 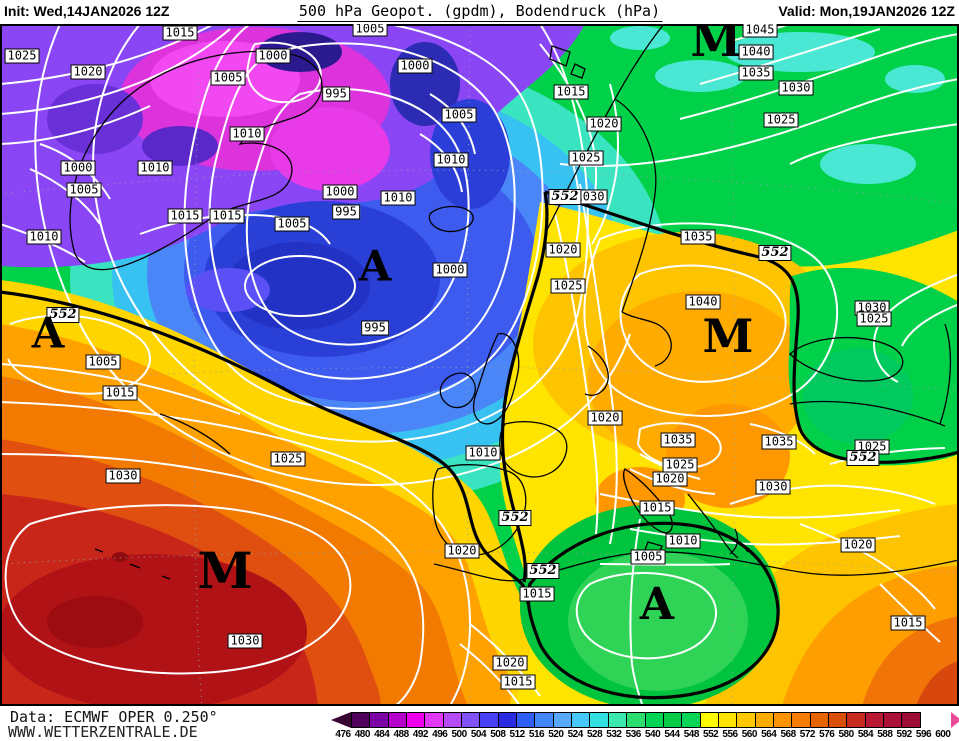 I want to click on scale-tick: 588, so click(x=885, y=734).